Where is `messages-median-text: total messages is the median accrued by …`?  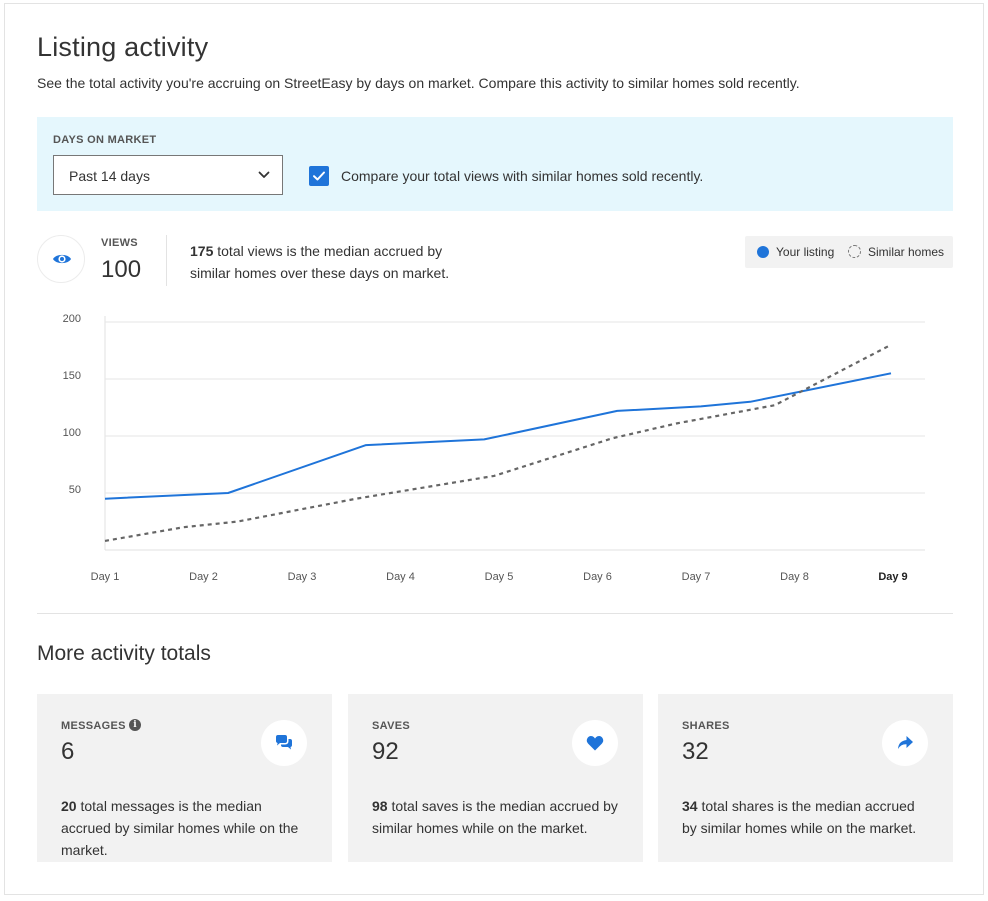 messages-median-text: total messages is the median accrued by … is located at coordinates (180, 828).